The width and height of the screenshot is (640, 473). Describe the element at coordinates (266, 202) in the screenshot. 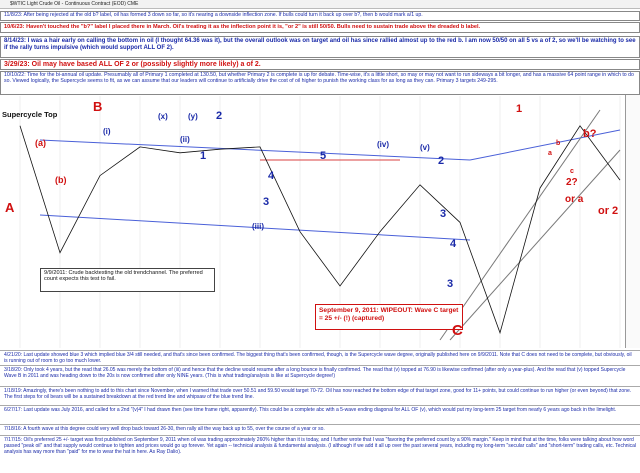

I see `label-blue-3: 3` at that location.